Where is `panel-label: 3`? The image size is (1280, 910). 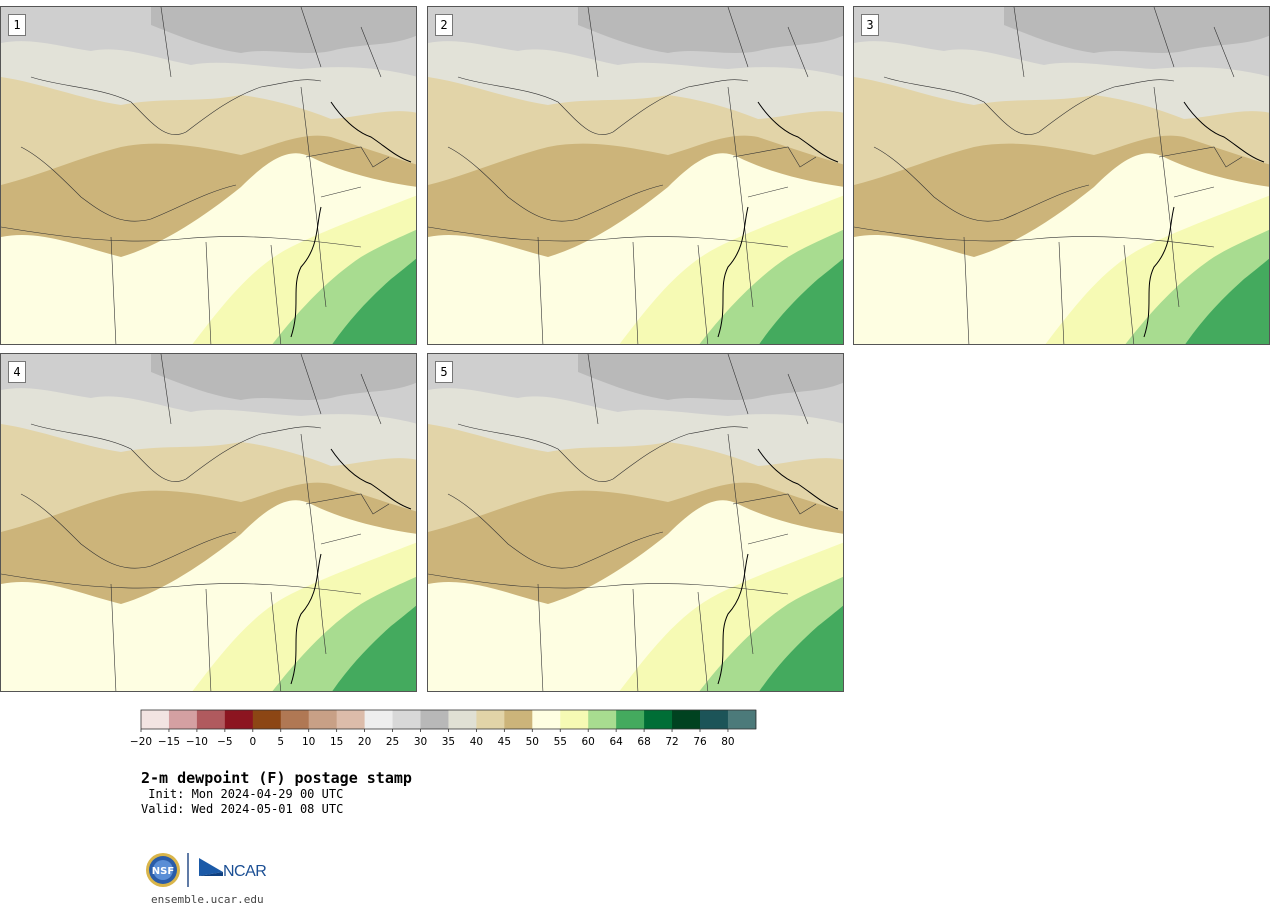
panel-label: 3 is located at coordinates (870, 25).